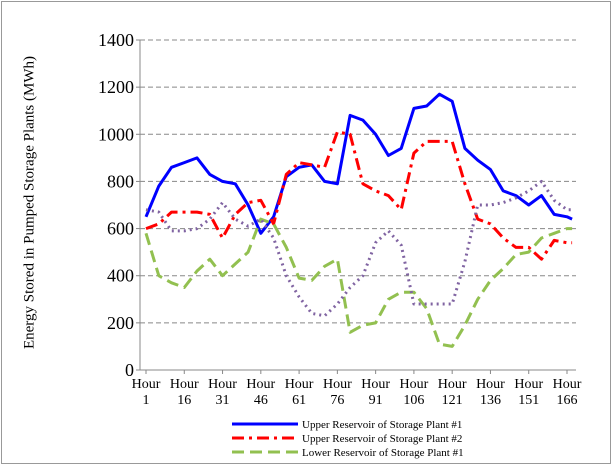 The height and width of the screenshot is (466, 613). I want to click on x-tick-label: Hour 46, so click(261, 392).